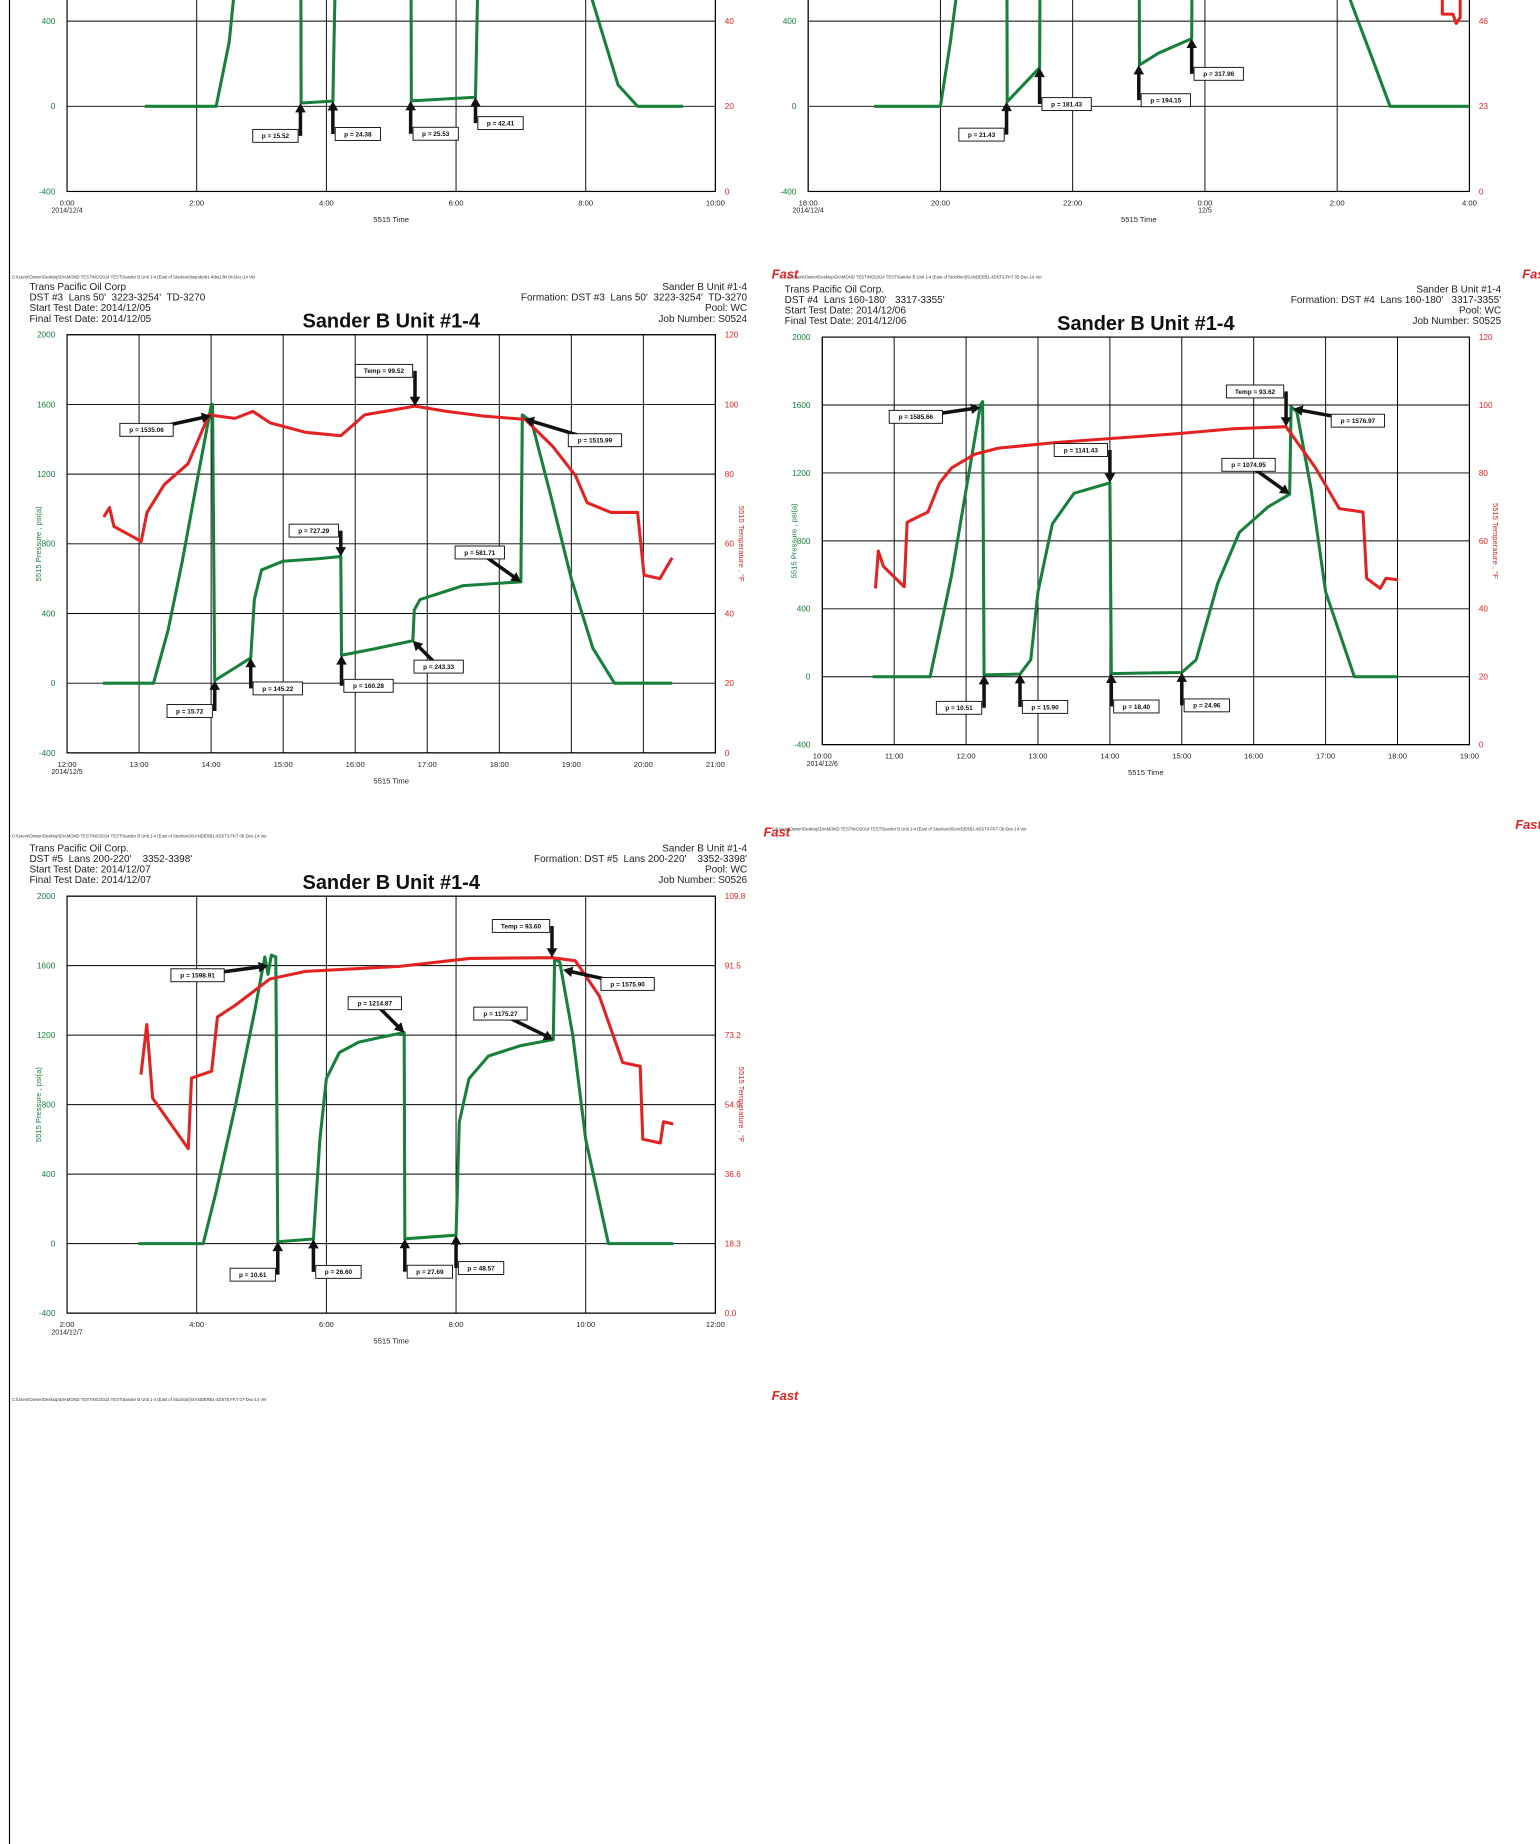 The height and width of the screenshot is (1844, 1540). Describe the element at coordinates (46, 404) in the screenshot. I see `y-tick-label: 1600` at that location.